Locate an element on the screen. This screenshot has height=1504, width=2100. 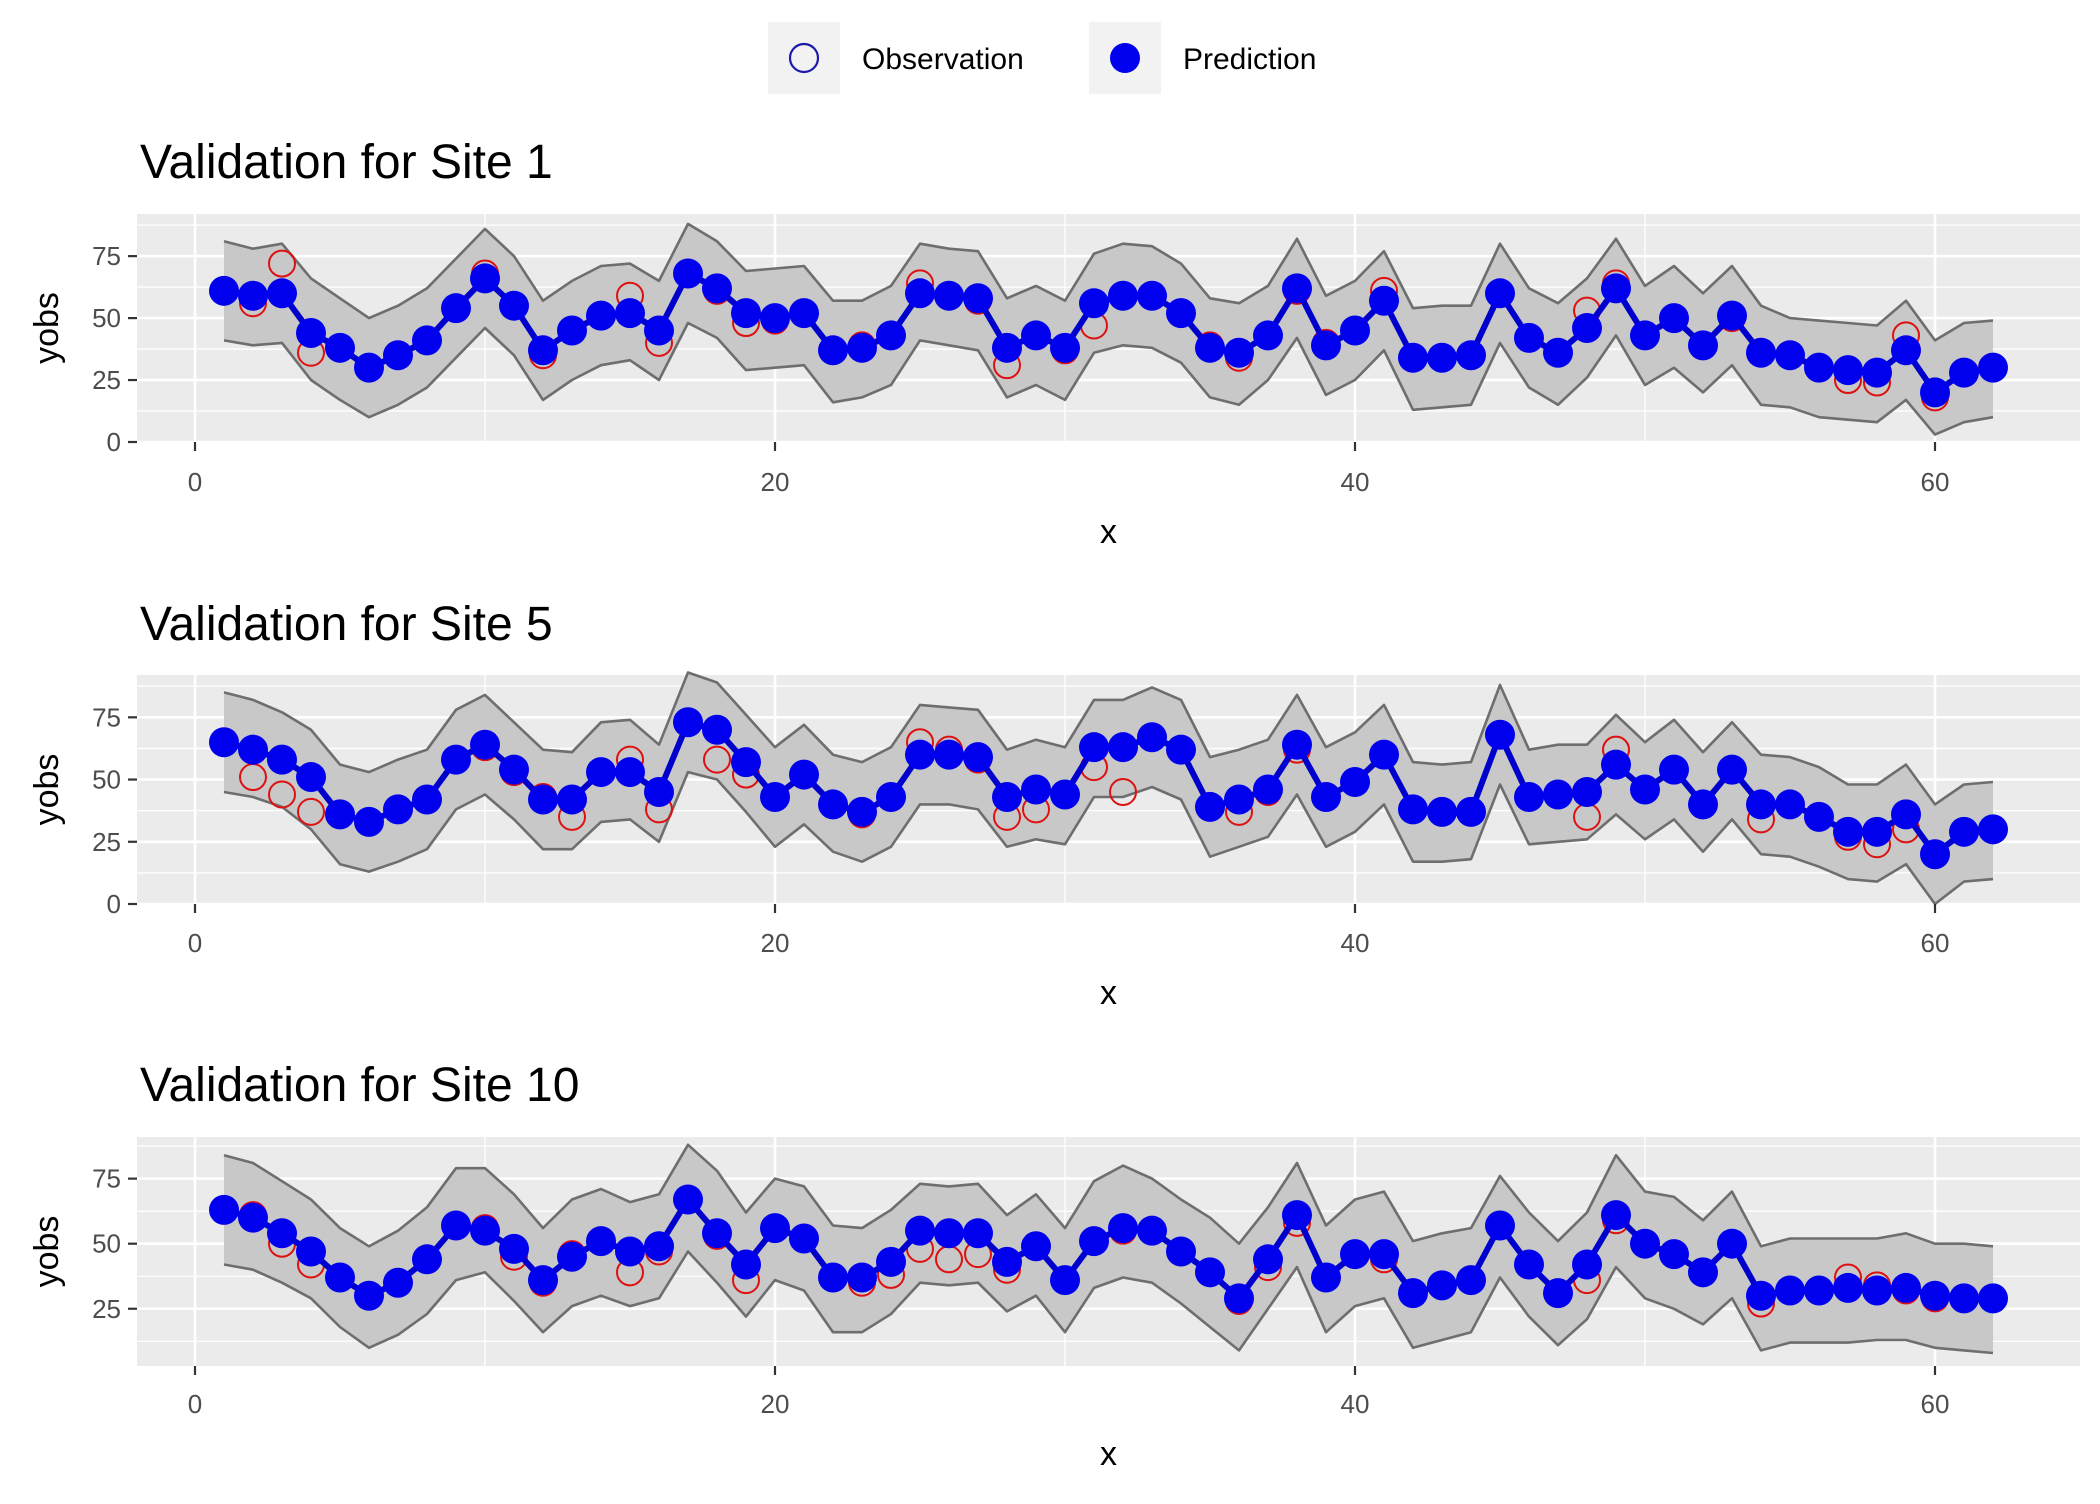
prediction-interval-ribbon is located at coordinates (1108, 329).